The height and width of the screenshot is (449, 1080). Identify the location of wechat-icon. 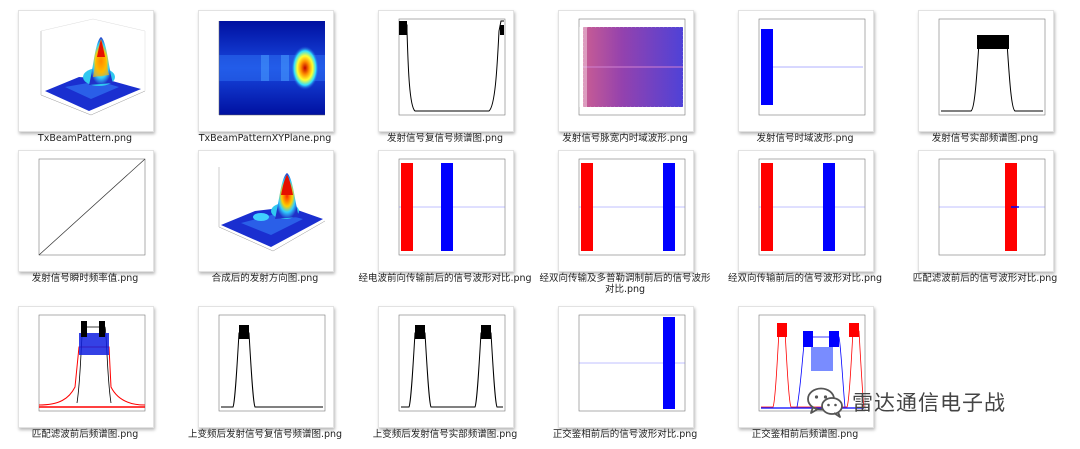
(825, 402).